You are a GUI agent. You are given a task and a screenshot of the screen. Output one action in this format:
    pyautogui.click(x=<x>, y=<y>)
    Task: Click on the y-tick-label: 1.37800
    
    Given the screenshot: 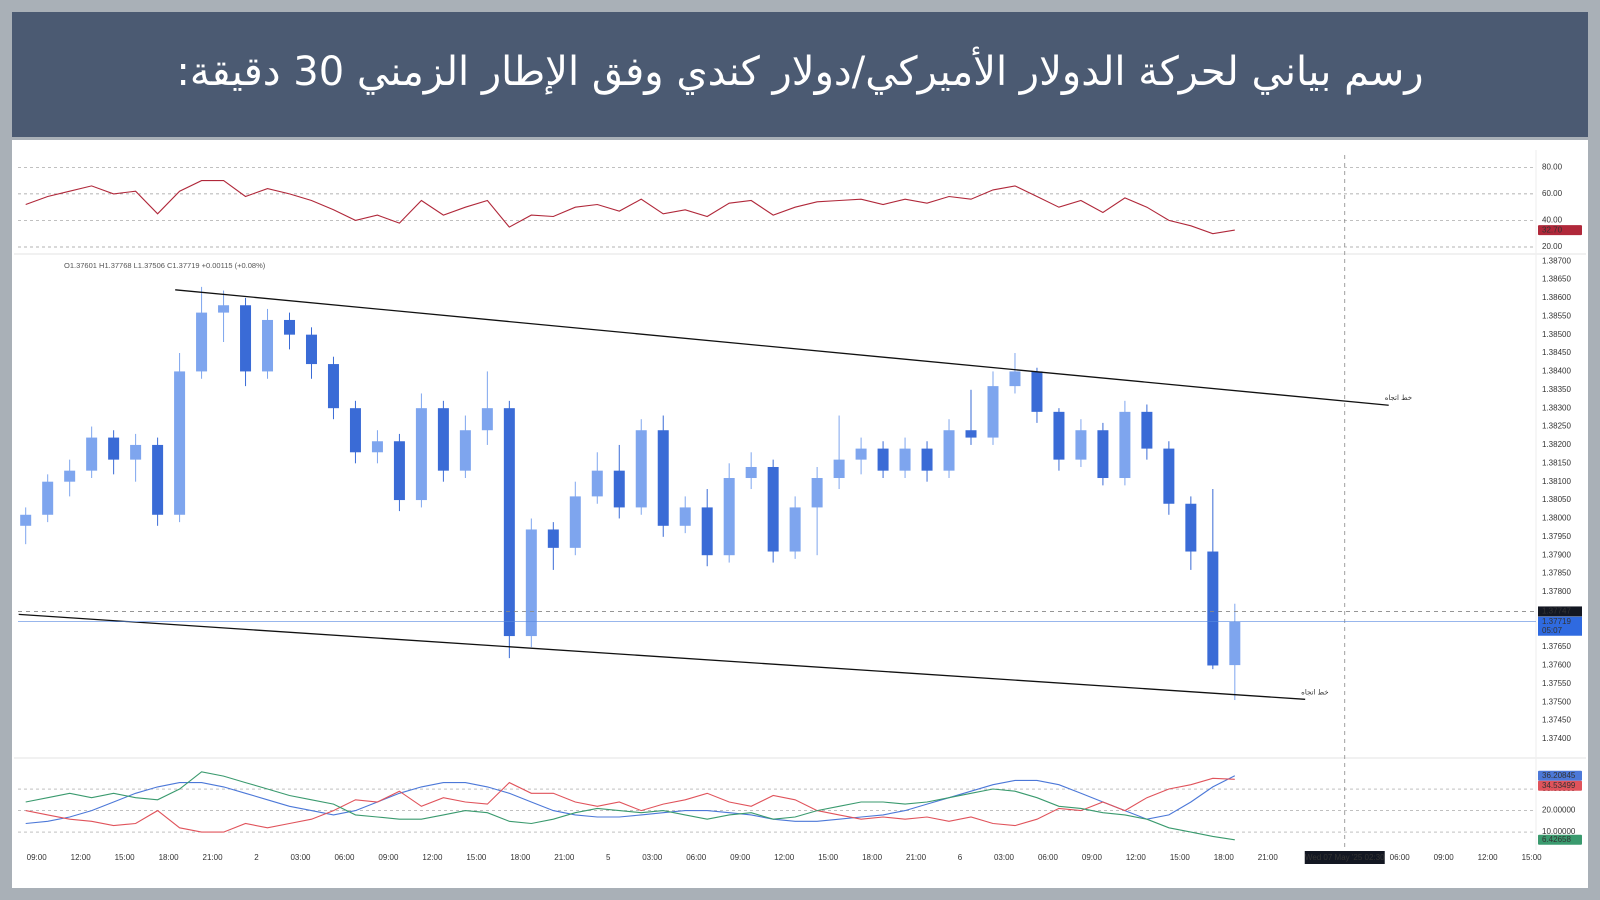 What is the action you would take?
    pyautogui.click(x=1556, y=591)
    